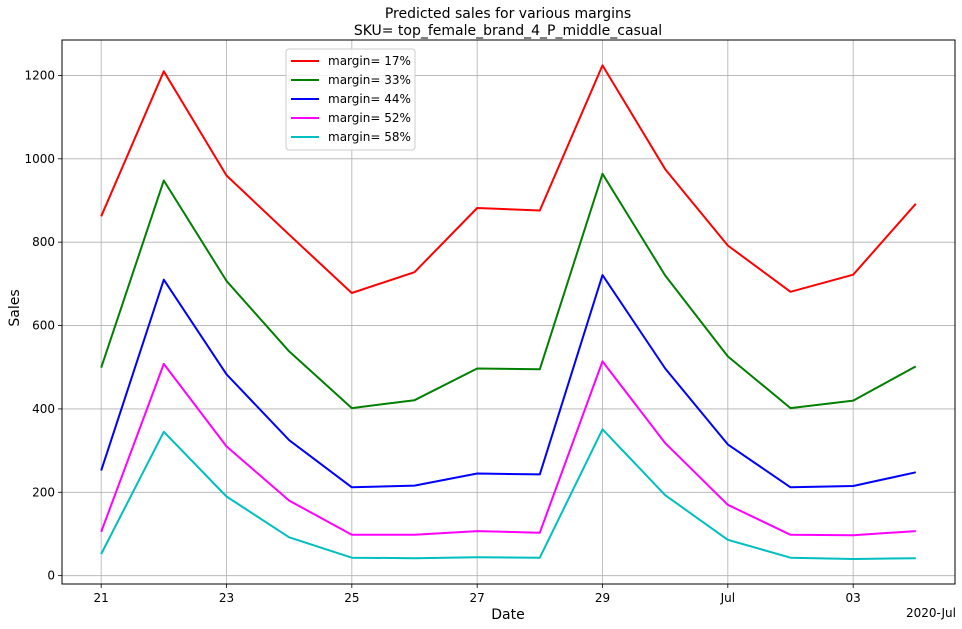 This screenshot has width=962, height=629. I want to click on x-tick-label: 03, so click(853, 598).